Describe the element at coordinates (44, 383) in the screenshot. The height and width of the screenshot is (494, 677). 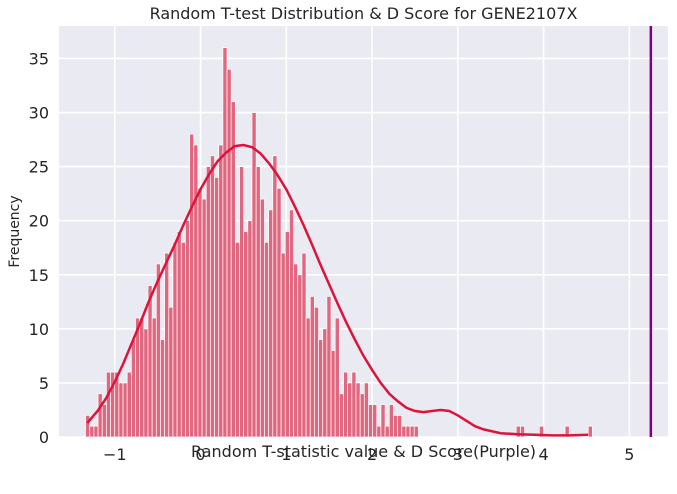
I see `y-tick-label: 5` at that location.